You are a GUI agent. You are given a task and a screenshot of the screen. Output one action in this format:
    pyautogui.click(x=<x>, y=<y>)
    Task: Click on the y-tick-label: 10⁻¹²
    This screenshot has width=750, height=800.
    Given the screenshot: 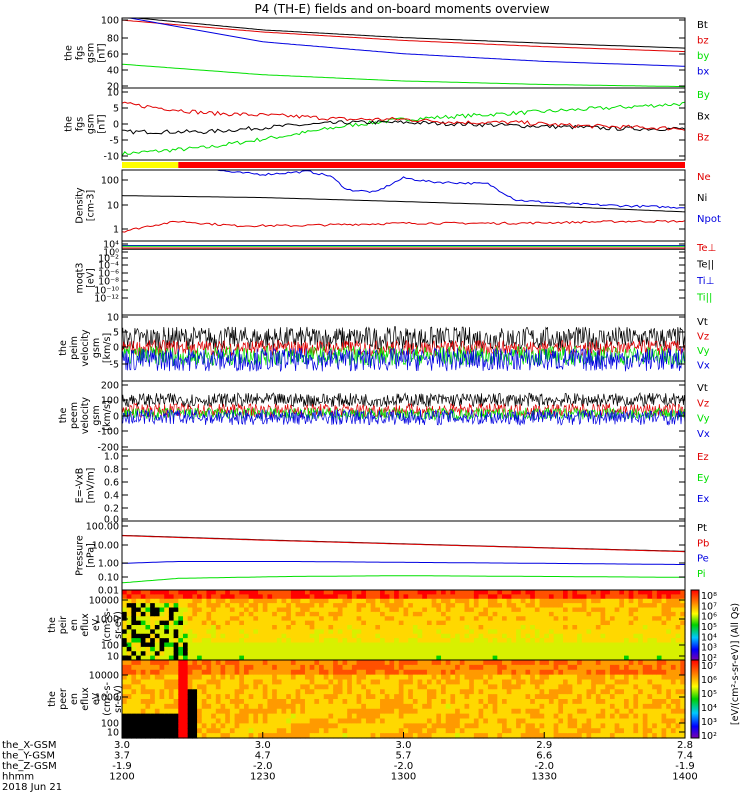 What is the action you would take?
    pyautogui.click(x=106, y=299)
    